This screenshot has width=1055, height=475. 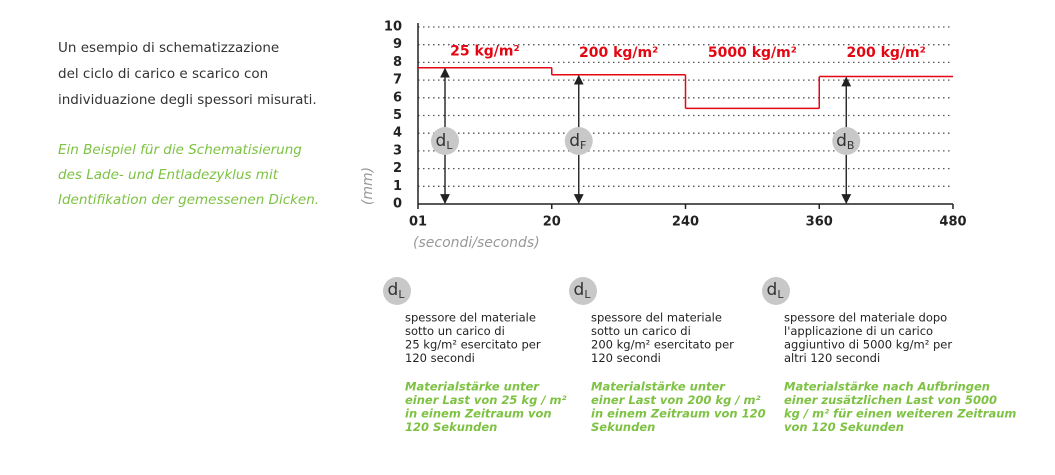 I want to click on legend-line: 200 kg/m² esercitato per, so click(x=662, y=345).